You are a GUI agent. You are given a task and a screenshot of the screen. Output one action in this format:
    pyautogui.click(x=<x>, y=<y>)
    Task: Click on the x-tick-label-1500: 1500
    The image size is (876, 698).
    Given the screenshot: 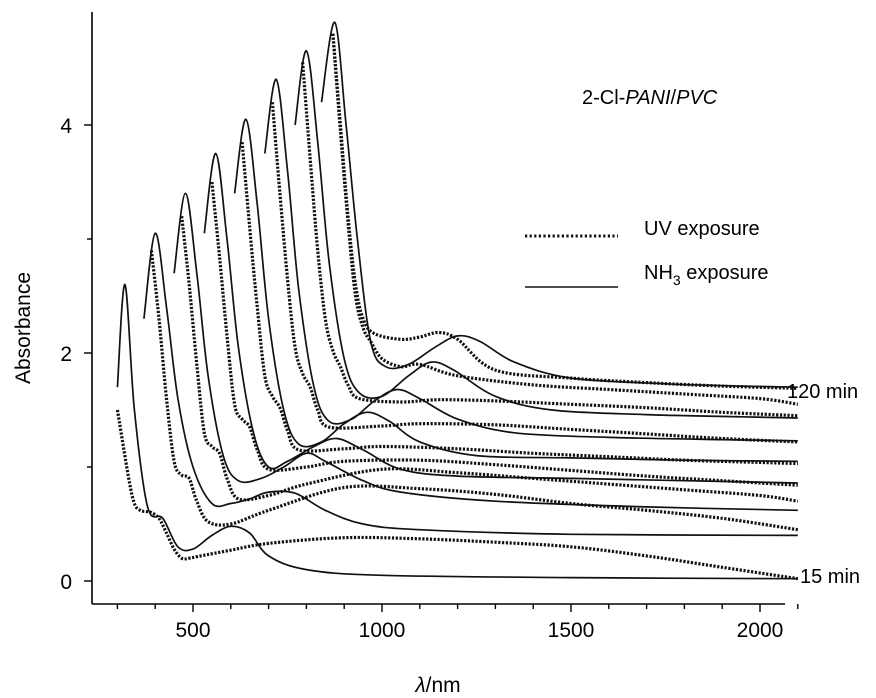 What is the action you would take?
    pyautogui.click(x=571, y=630)
    